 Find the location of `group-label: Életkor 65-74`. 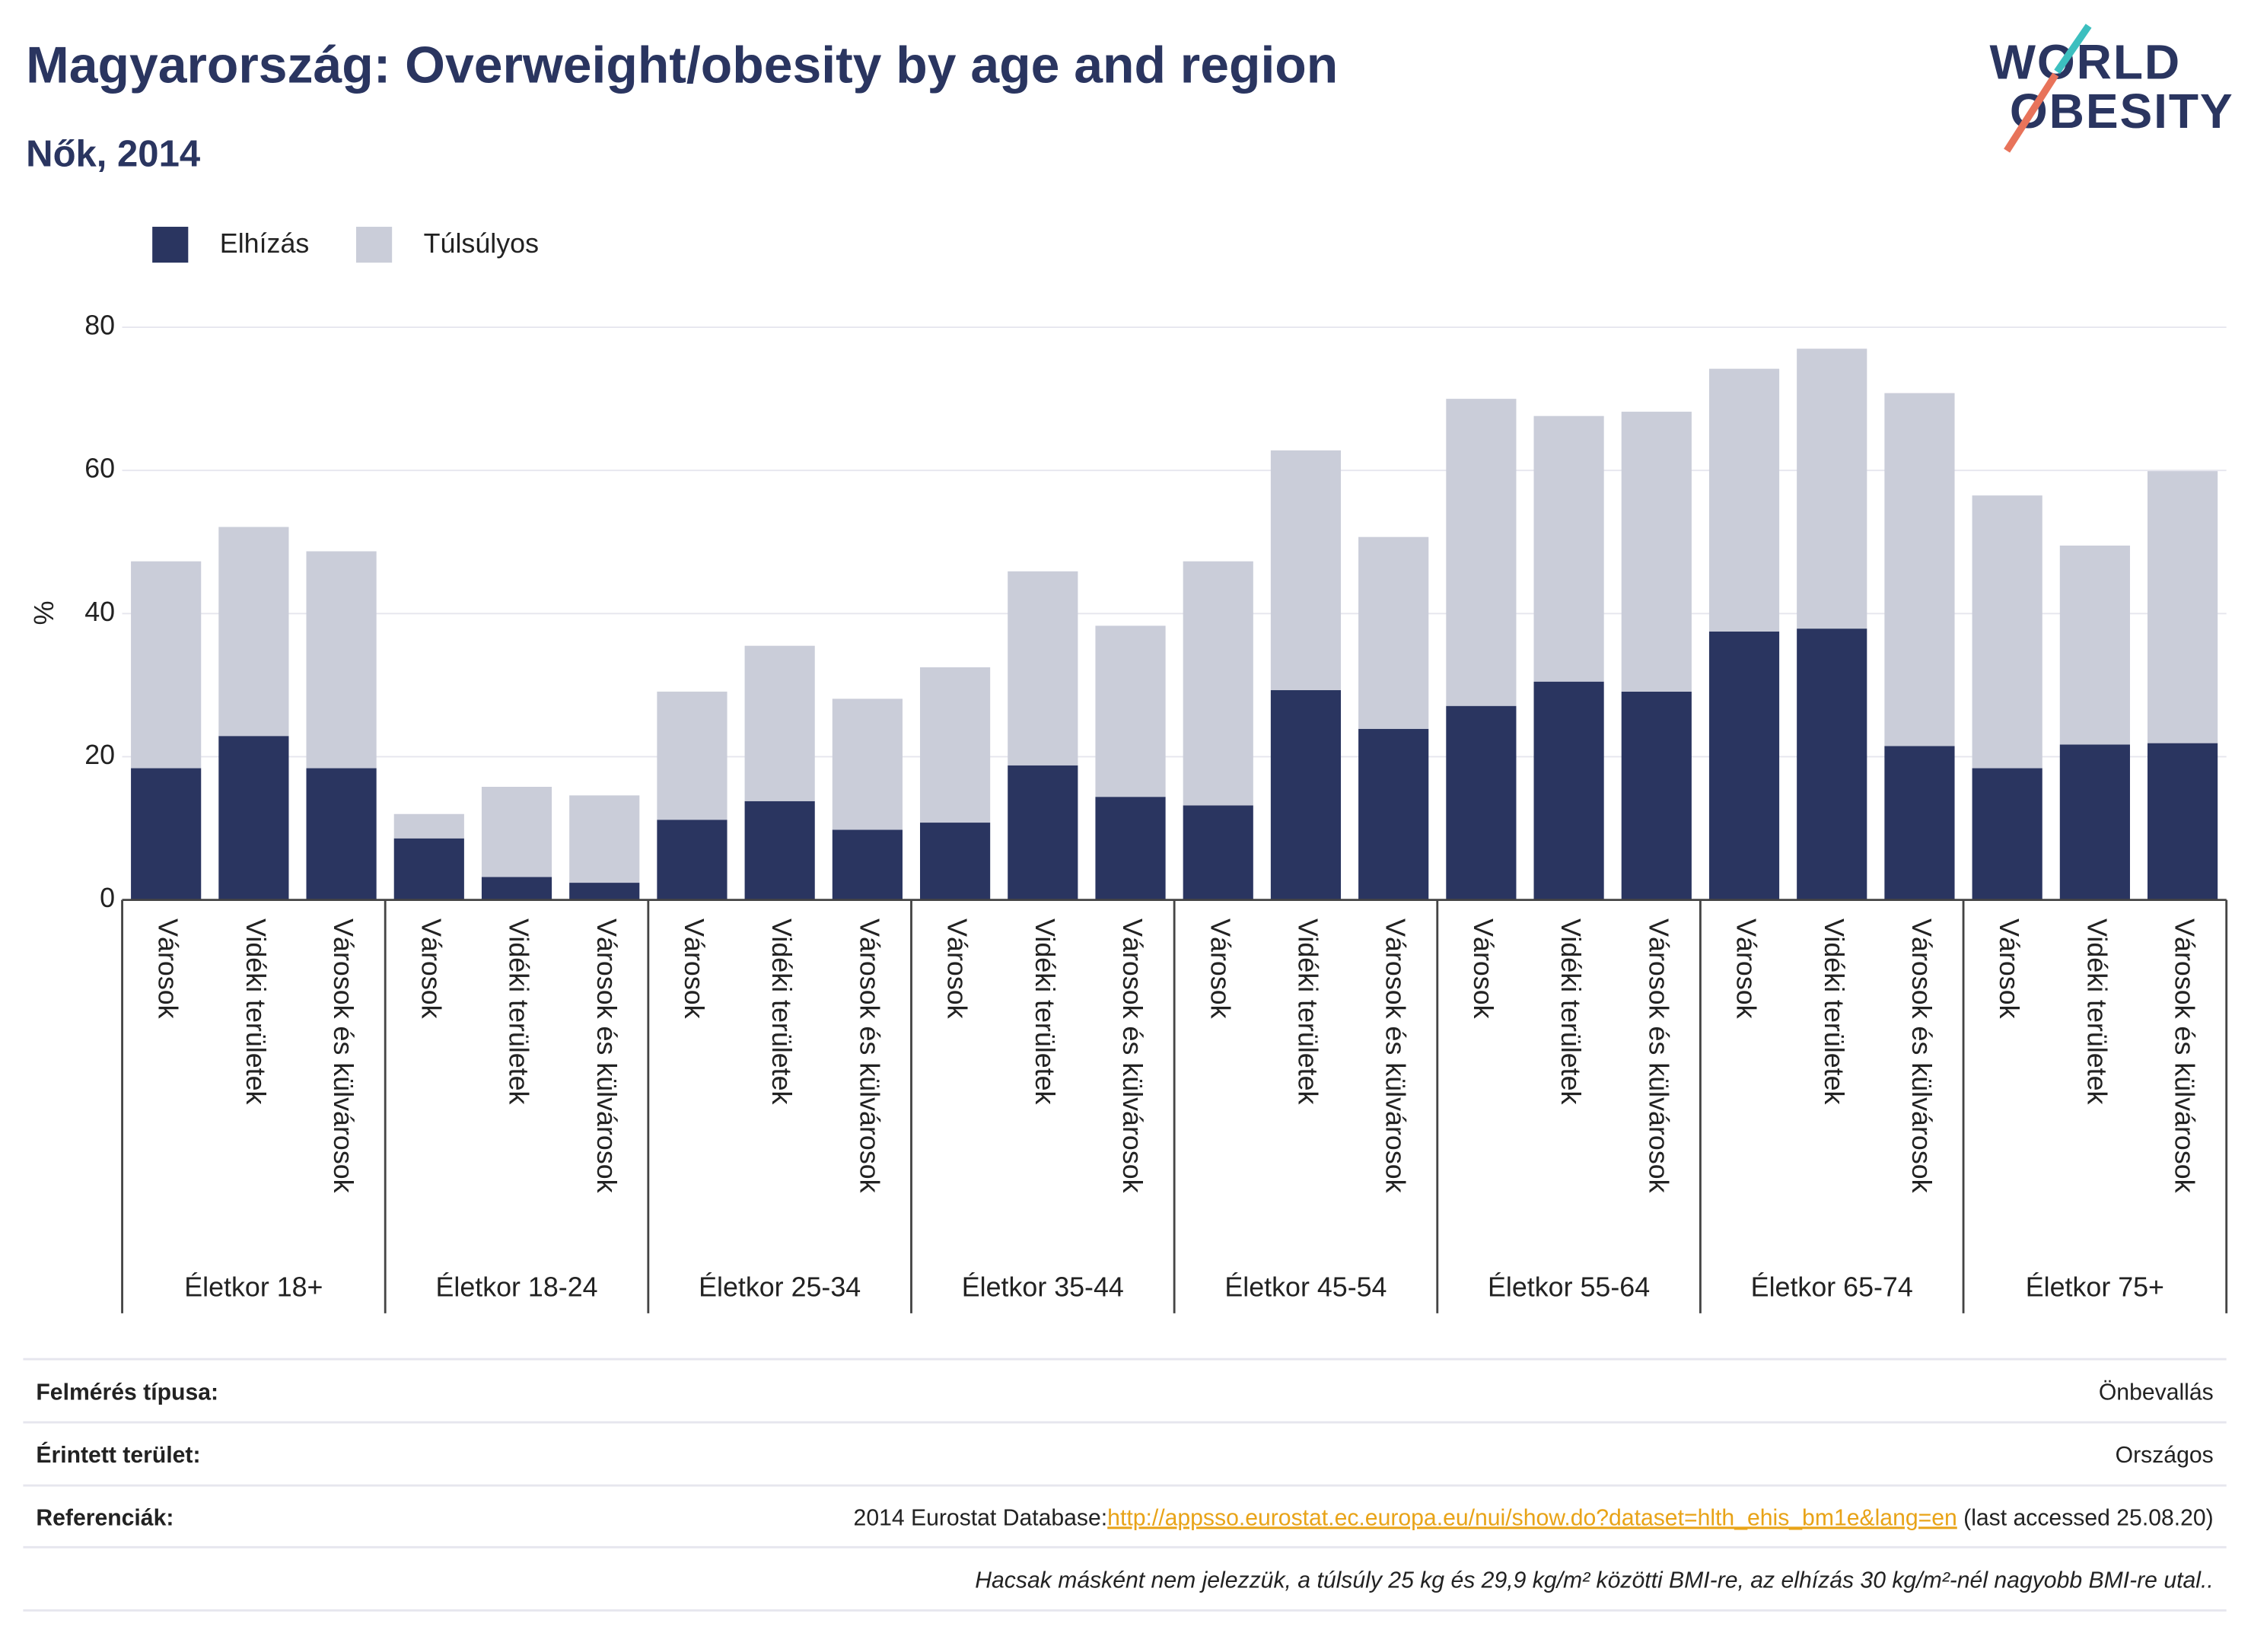

group-label: Életkor 65-74 is located at coordinates (1832, 1287).